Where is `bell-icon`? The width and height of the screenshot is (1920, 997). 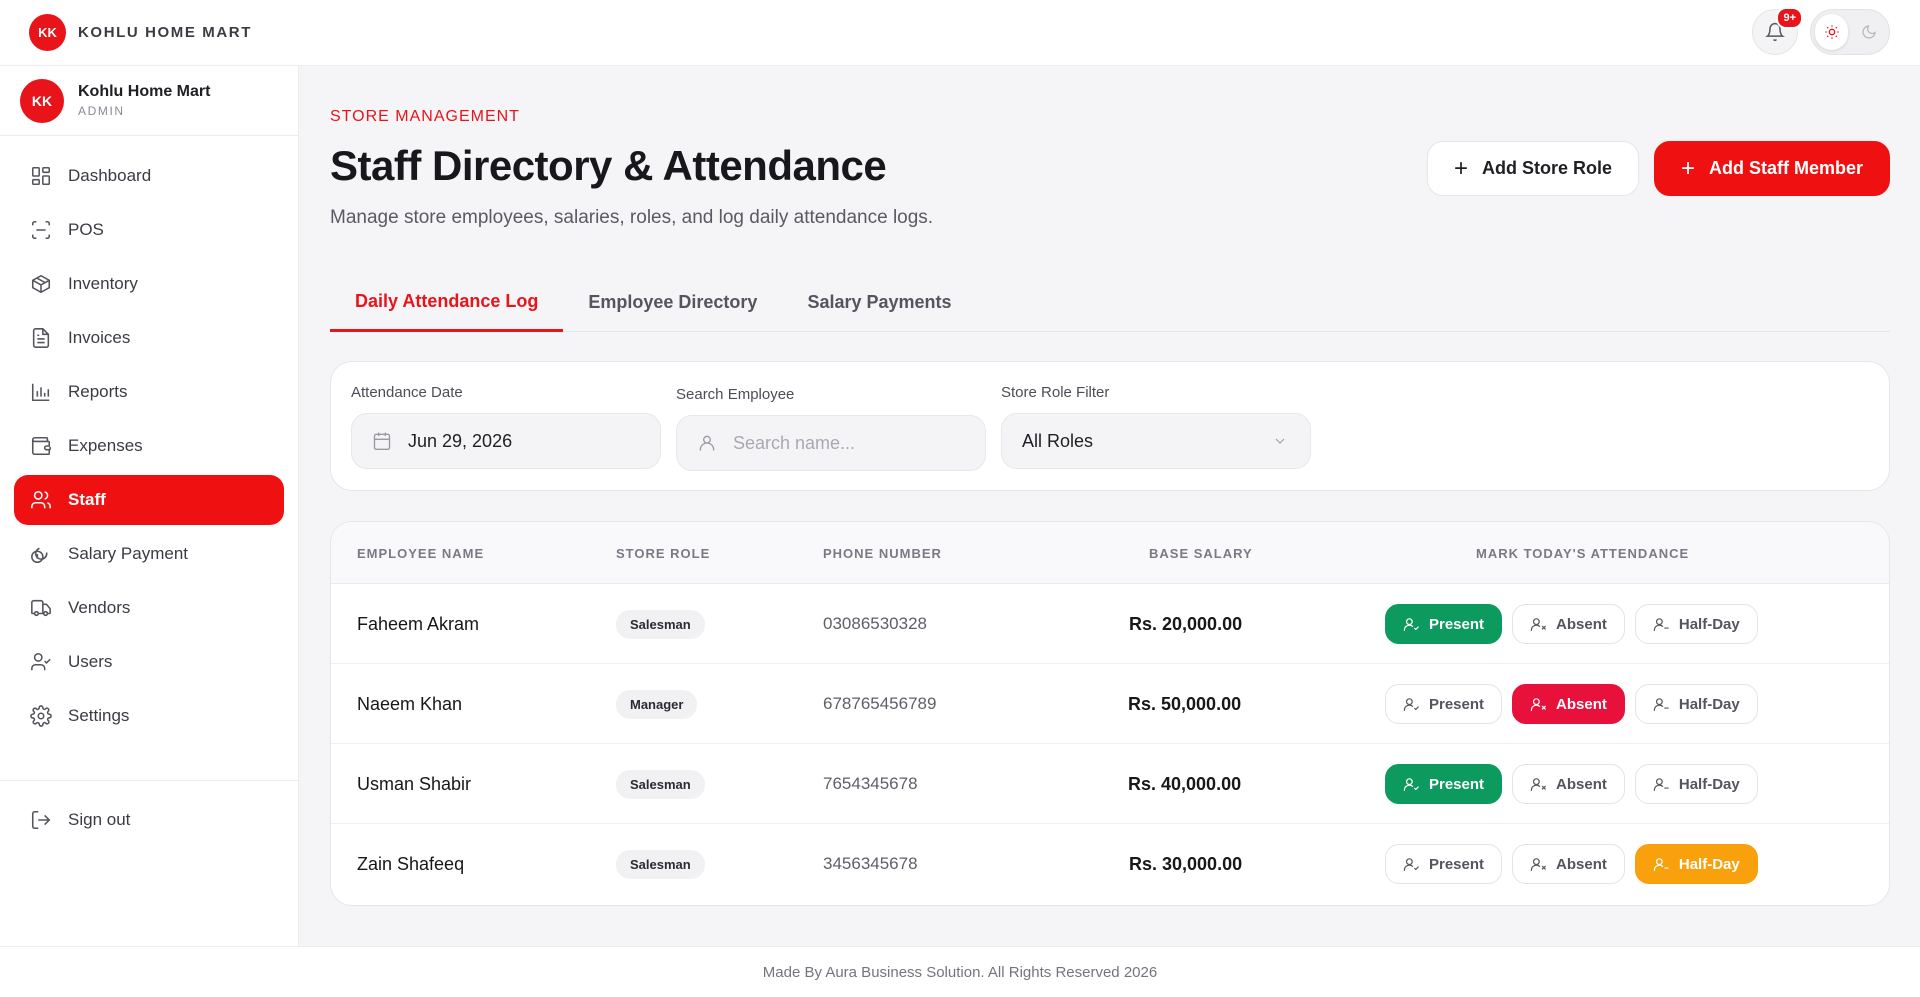
bell-icon is located at coordinates (1775, 32).